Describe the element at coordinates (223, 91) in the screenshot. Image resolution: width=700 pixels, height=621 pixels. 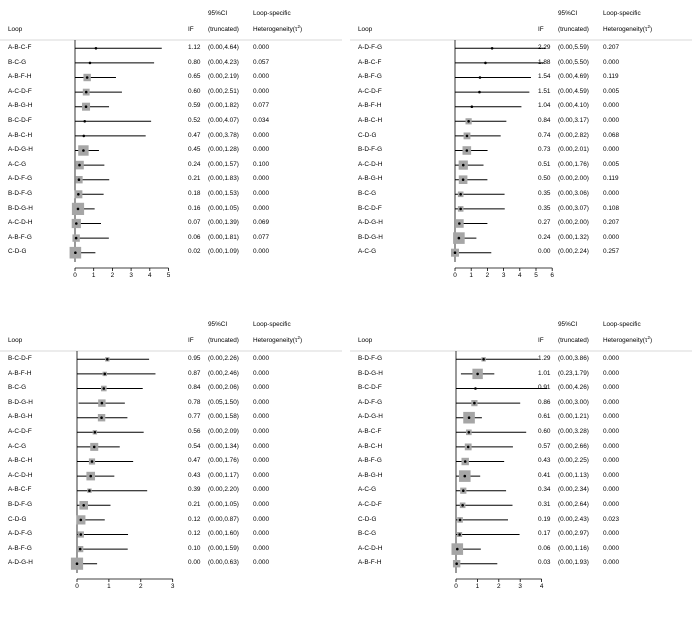
I see `ci-value: (0.00,2.51)` at that location.